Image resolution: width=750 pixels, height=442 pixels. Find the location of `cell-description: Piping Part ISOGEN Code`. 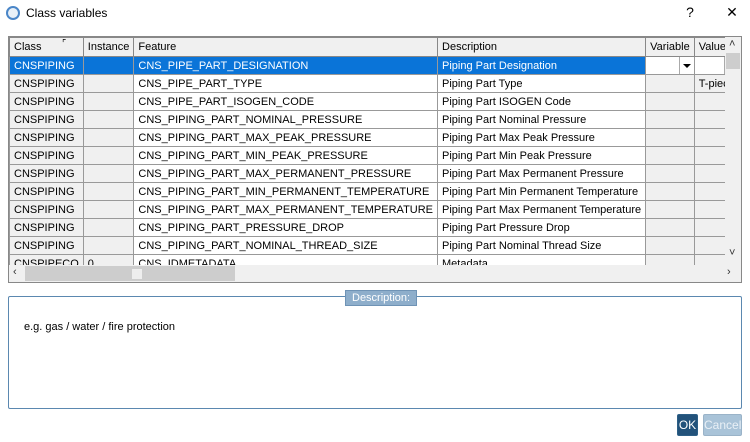

cell-description: Piping Part ISOGEN Code is located at coordinates (542, 101).